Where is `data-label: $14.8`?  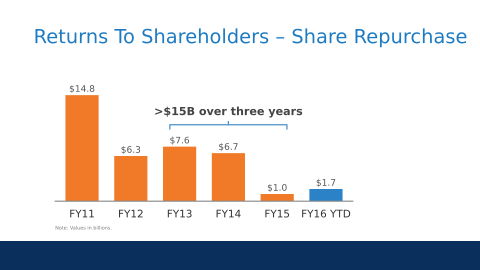 data-label: $14.8 is located at coordinates (82, 89).